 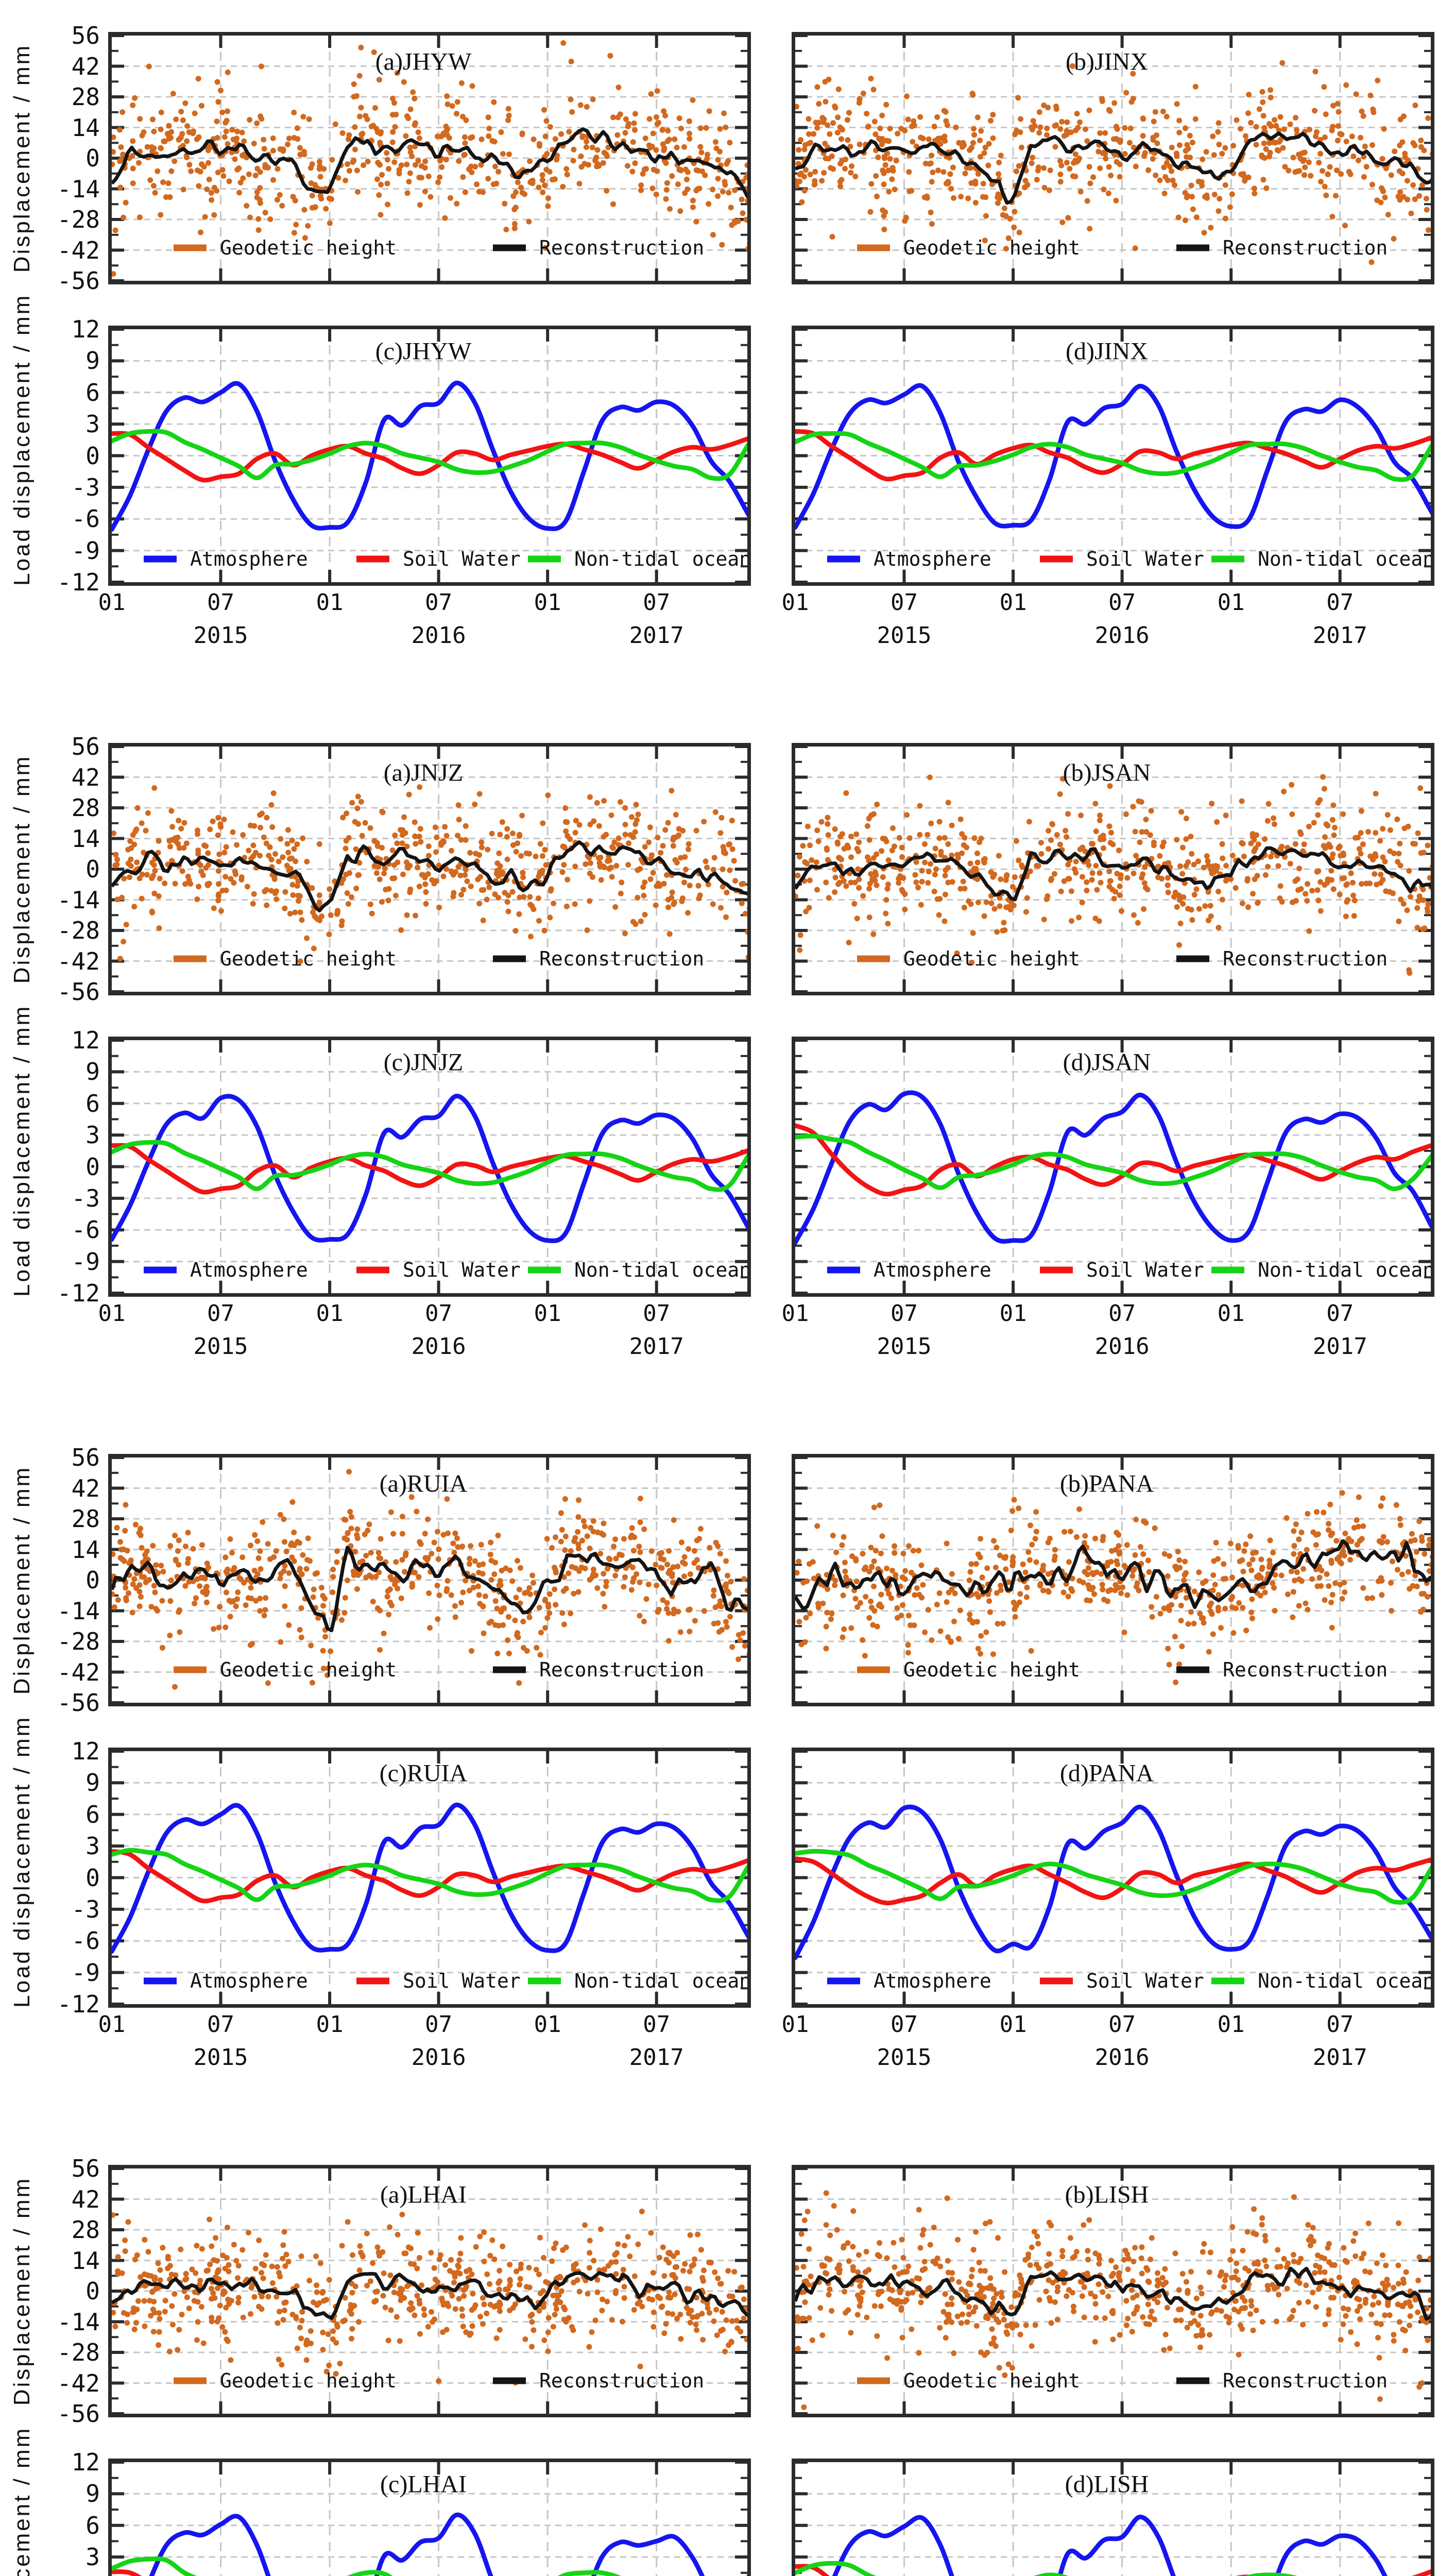 What do you see at coordinates (424, 773) in the screenshot?
I see `panel-title: (a)JNJZ` at bounding box center [424, 773].